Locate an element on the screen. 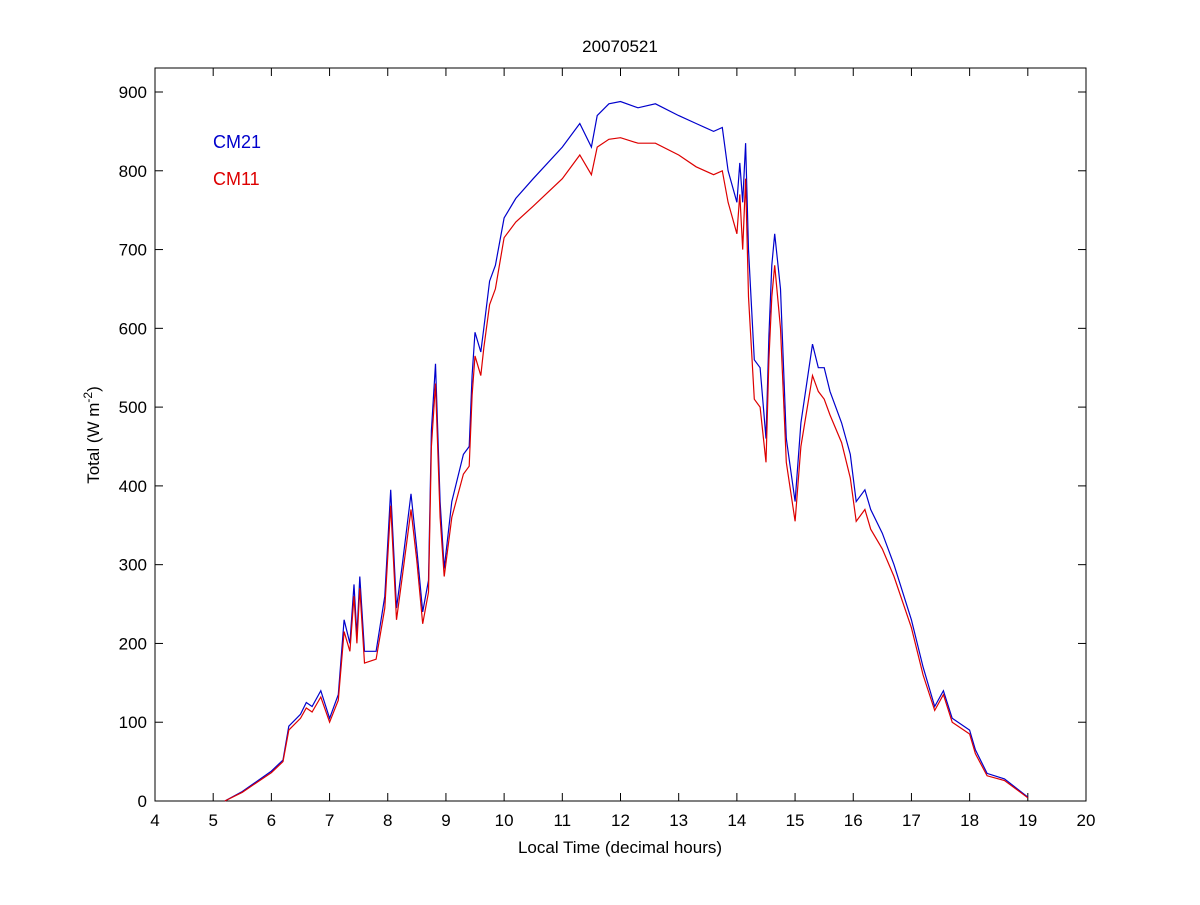  x-tick-label: 5 is located at coordinates (212, 820).